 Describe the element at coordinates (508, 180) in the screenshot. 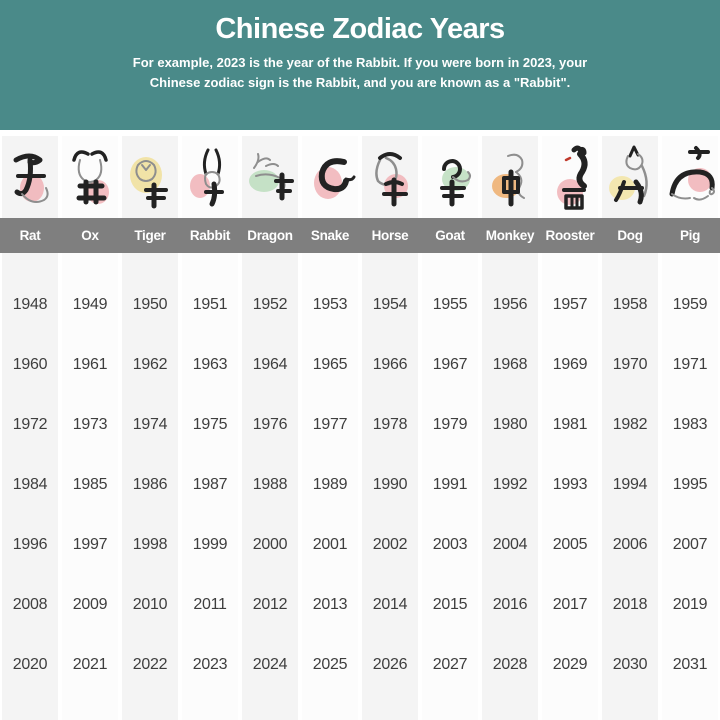

I see `monkey-icon` at that location.